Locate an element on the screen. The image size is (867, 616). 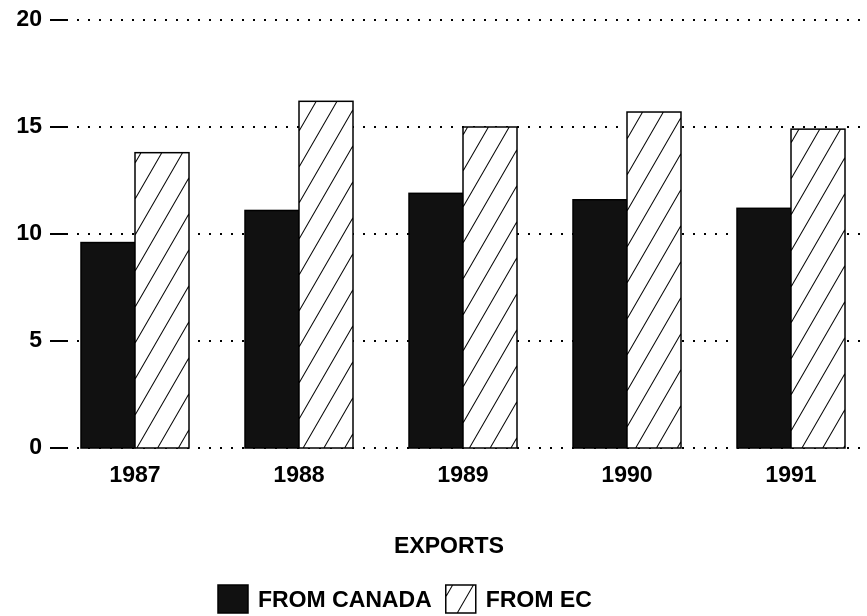
x-tick-label: 1989 is located at coordinates (462, 474).